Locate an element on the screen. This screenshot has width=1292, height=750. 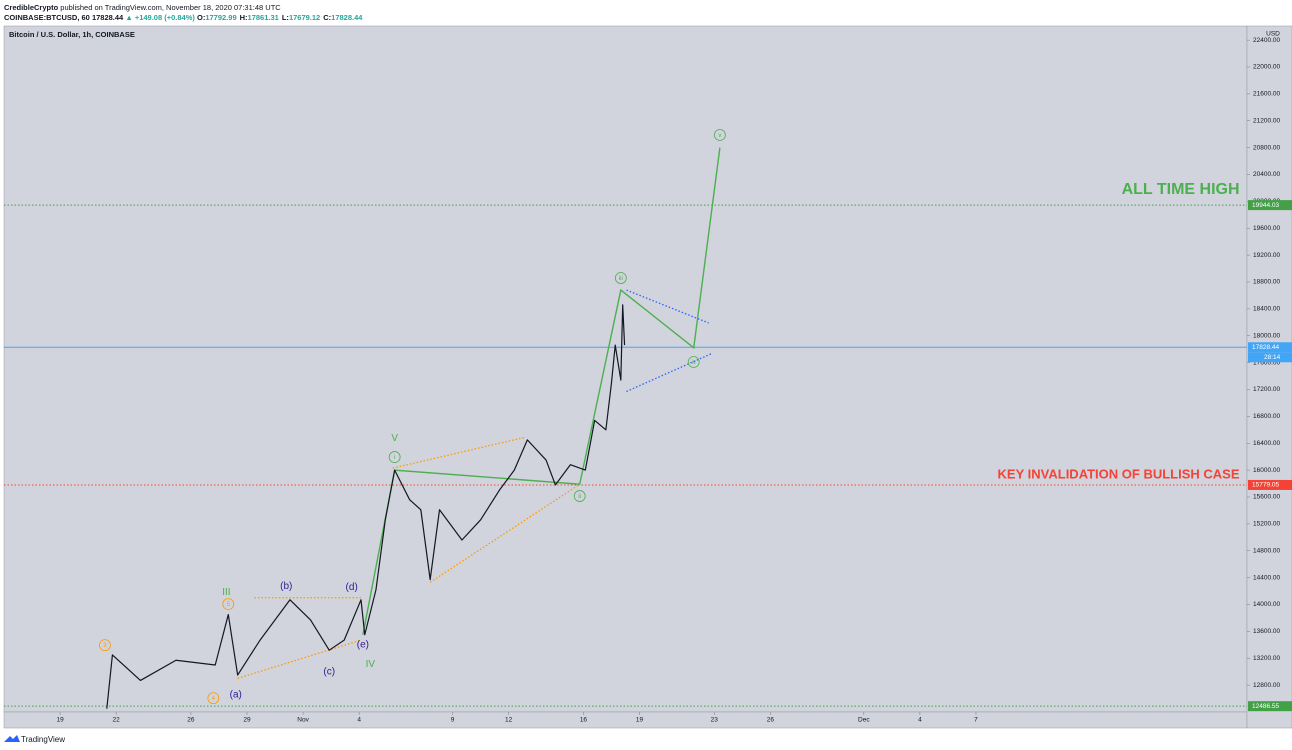
wave-label: (b) is located at coordinates (286, 586).